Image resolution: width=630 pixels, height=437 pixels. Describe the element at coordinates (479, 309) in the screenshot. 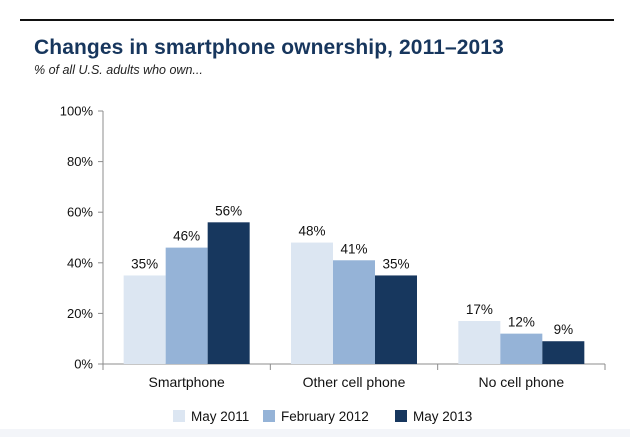

I see `bar-value-label: 17%` at that location.